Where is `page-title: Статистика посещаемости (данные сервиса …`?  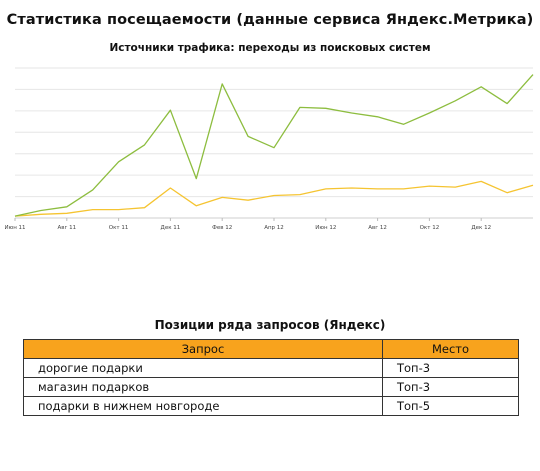 page-title: Статистика посещаемости (данные сервиса … is located at coordinates (270, 20).